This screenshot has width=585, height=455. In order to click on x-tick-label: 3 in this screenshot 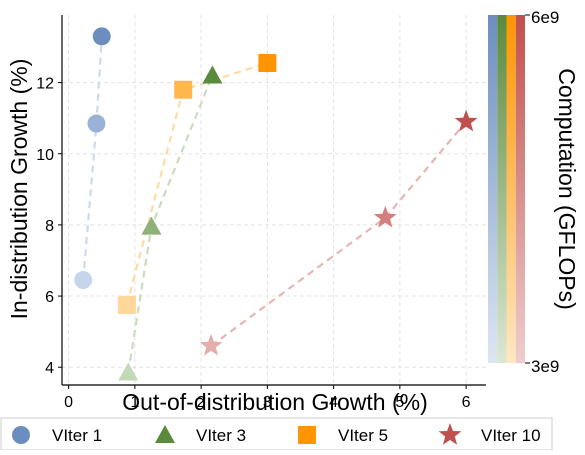, I will do `click(267, 402)`.